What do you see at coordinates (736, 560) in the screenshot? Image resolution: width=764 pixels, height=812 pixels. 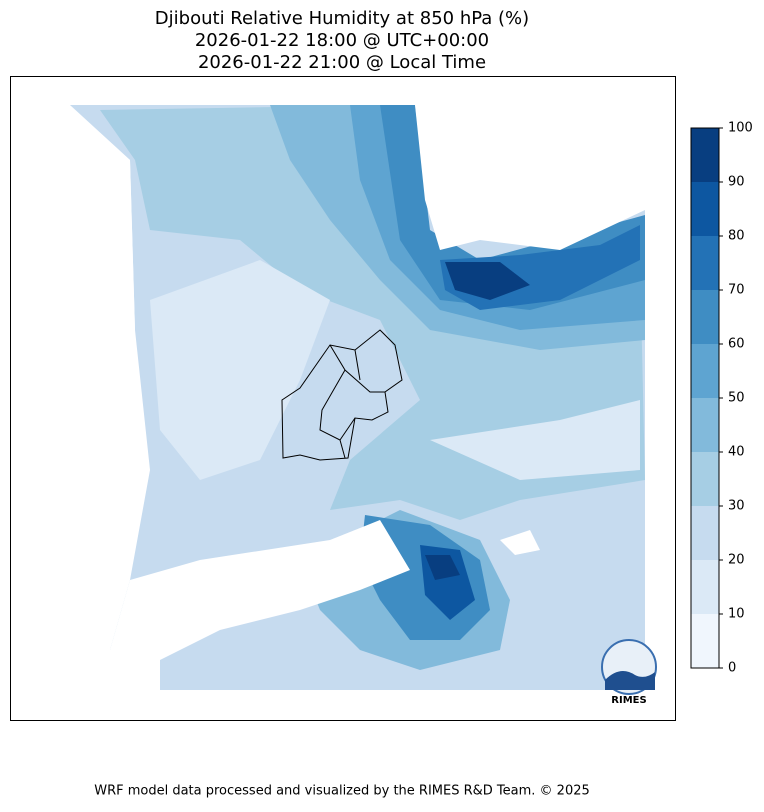 I see `colorbar-tick-label: 20` at bounding box center [736, 560].